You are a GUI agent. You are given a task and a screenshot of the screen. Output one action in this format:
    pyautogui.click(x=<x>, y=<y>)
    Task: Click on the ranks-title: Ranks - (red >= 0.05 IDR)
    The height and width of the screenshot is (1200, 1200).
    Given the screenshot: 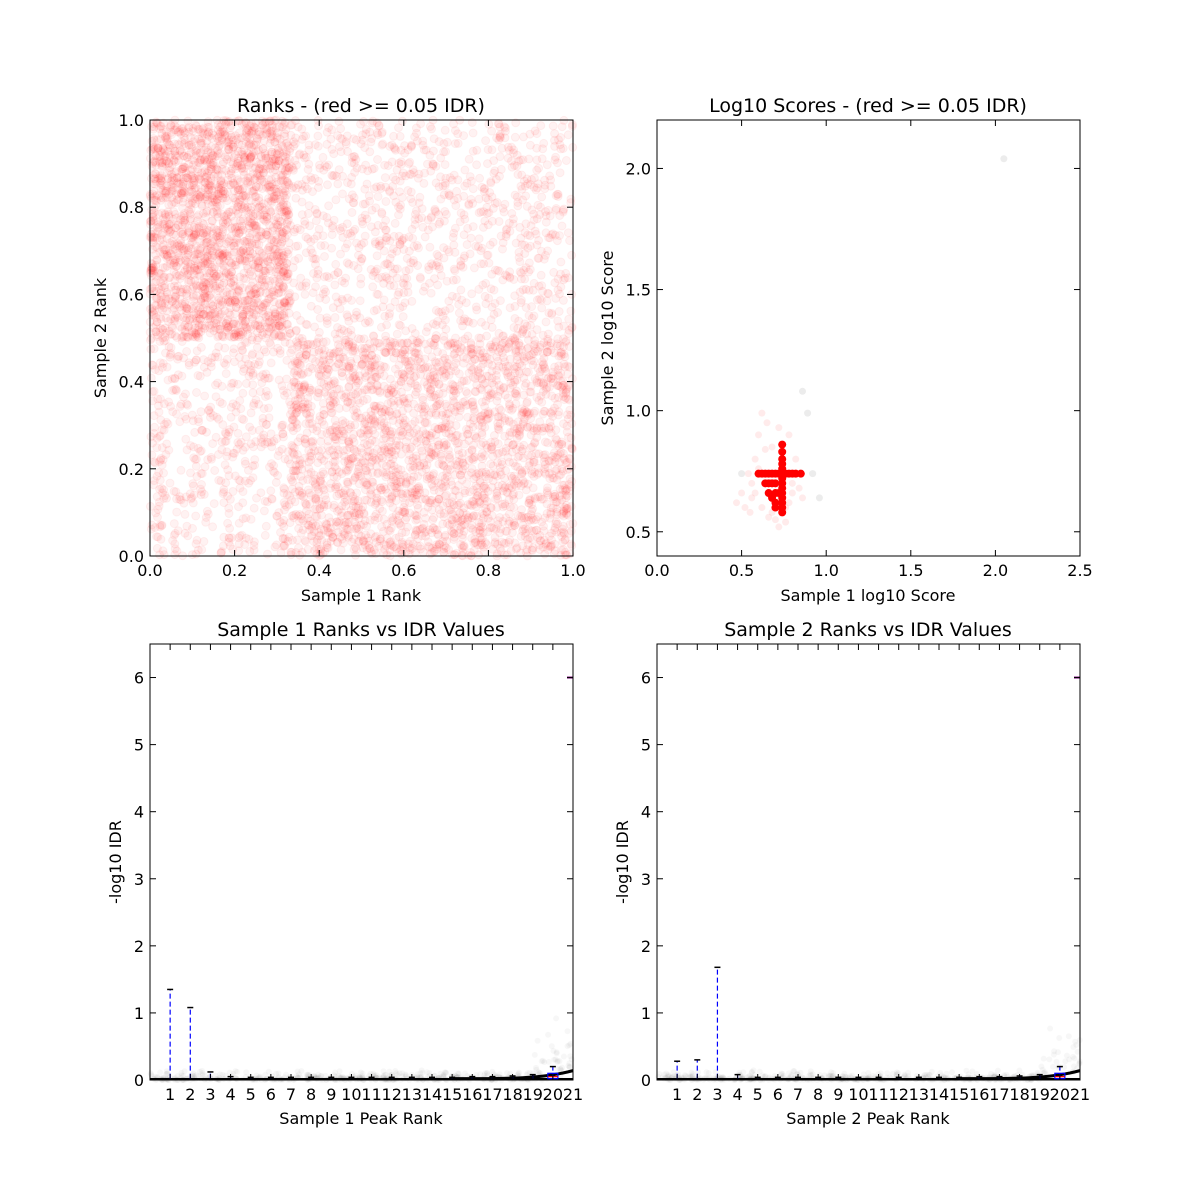 What is the action you would take?
    pyautogui.click(x=361, y=106)
    